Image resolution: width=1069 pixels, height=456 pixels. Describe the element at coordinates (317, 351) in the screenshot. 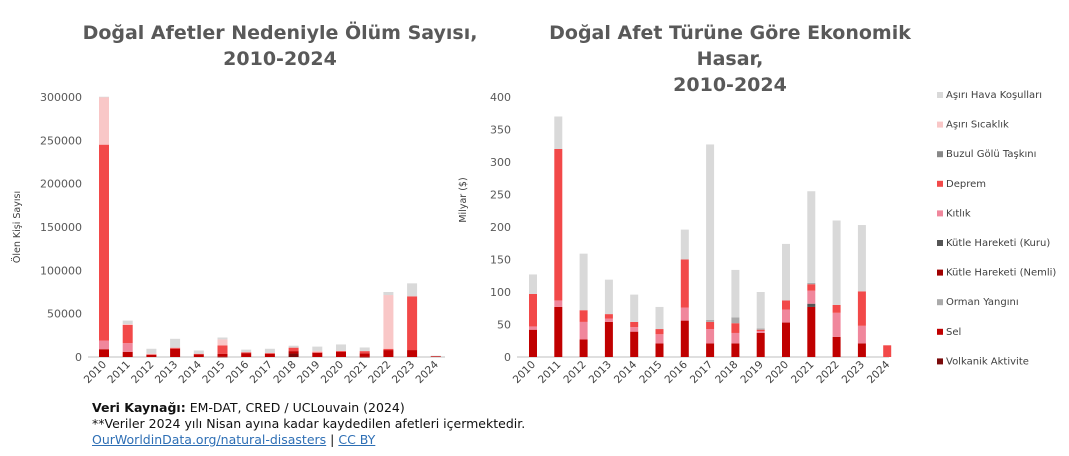

I see `chart0-bar-heat-2019` at that location.